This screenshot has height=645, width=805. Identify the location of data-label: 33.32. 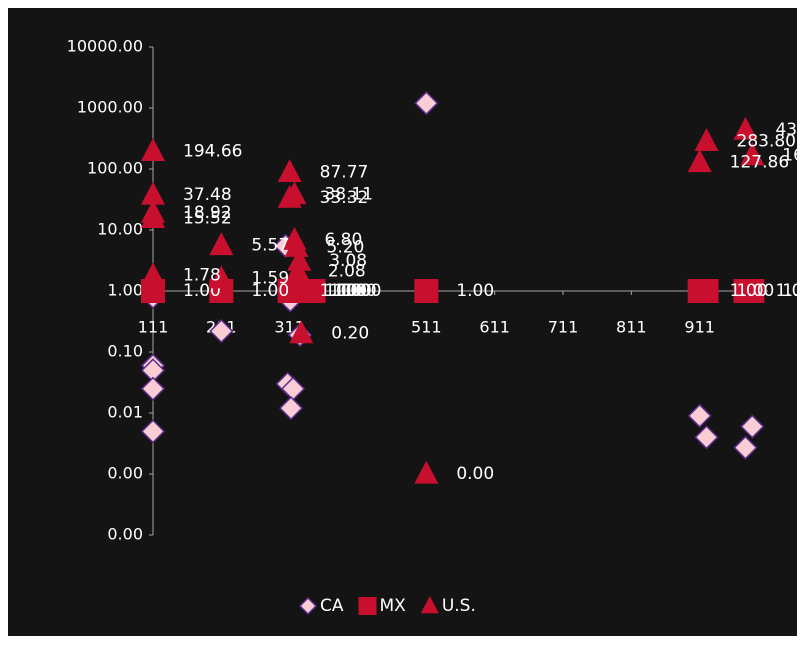
(344, 198).